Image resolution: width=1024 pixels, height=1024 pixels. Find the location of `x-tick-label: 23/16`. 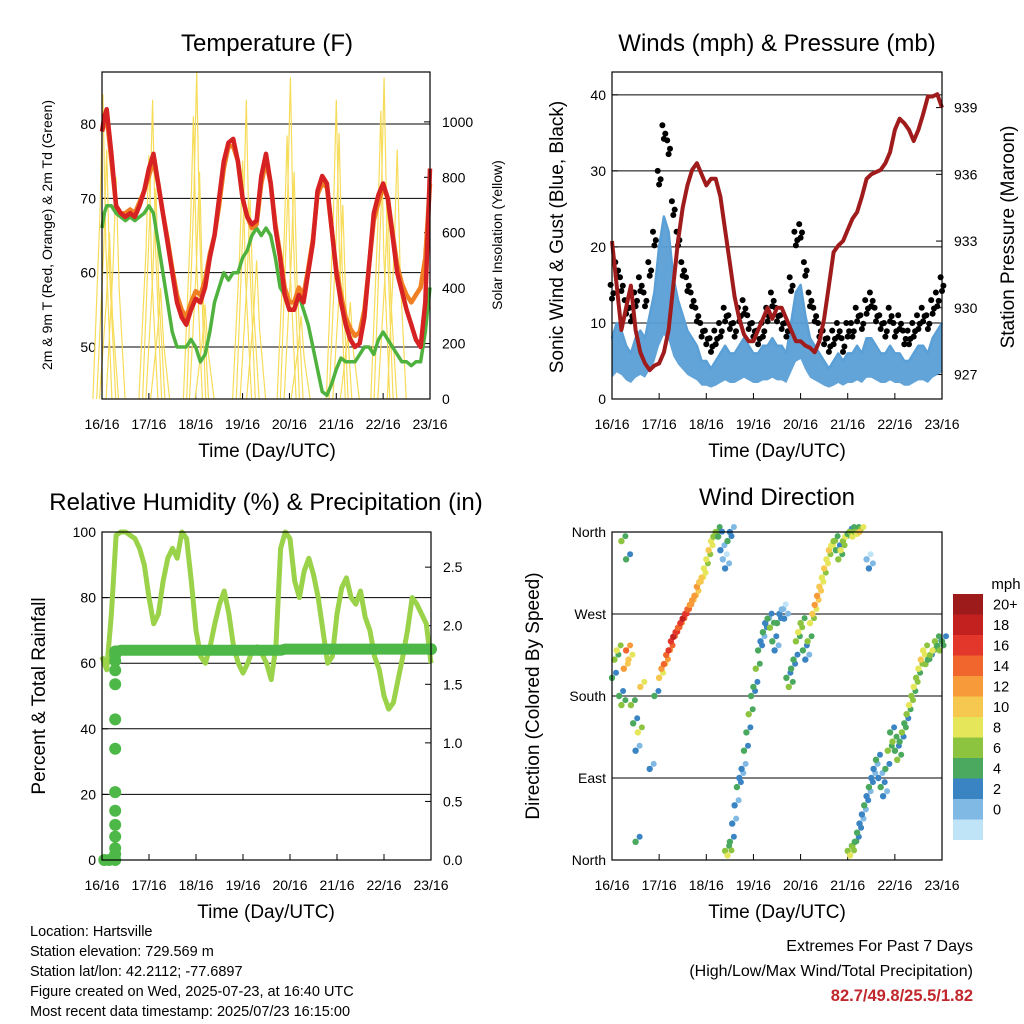

x-tick-label: 23/16 is located at coordinates (429, 424).